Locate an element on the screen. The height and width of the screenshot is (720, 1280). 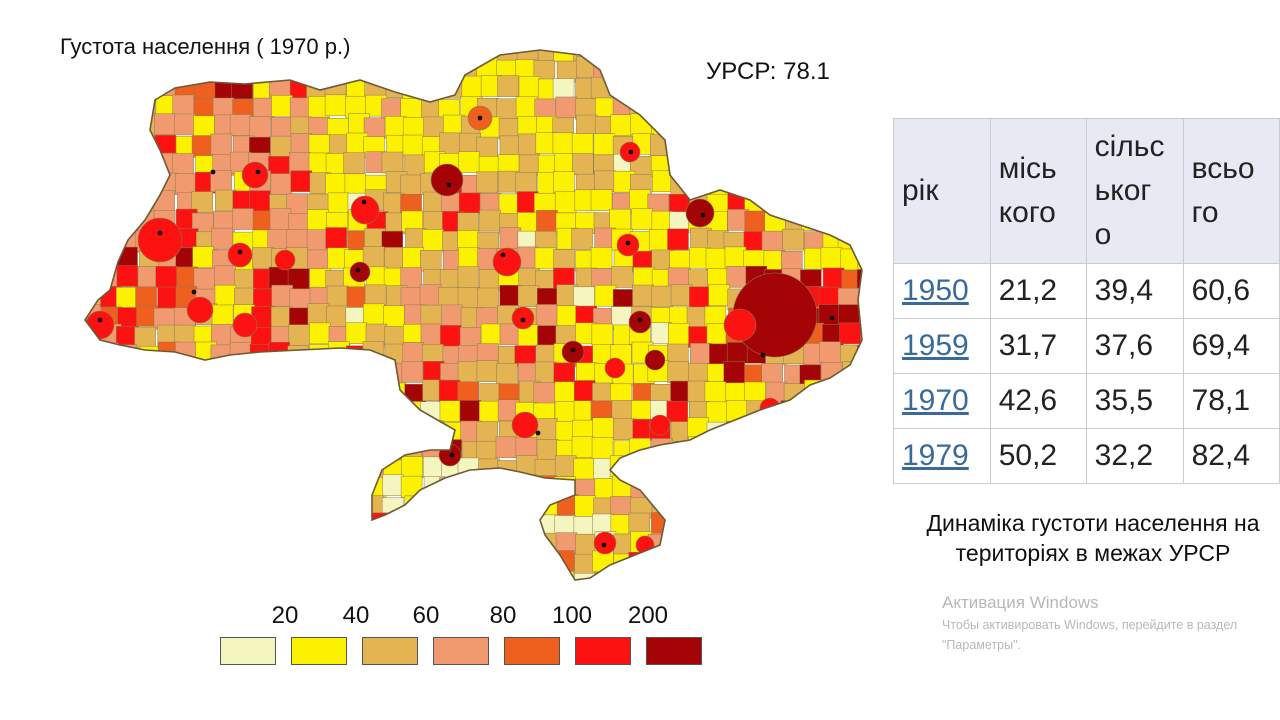
cell-year: 1959 is located at coordinates (942, 346).